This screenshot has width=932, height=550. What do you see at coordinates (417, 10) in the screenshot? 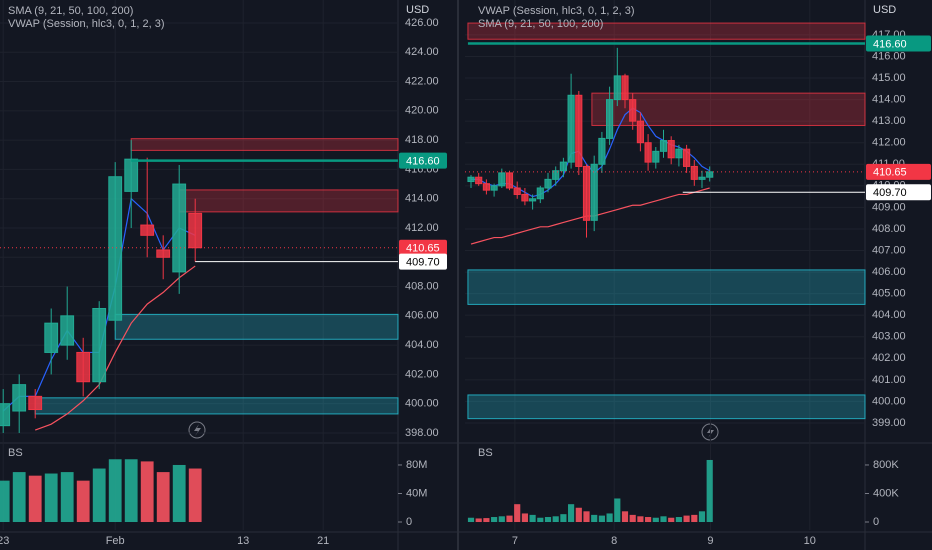
I see `currency-label: USD` at bounding box center [417, 10].